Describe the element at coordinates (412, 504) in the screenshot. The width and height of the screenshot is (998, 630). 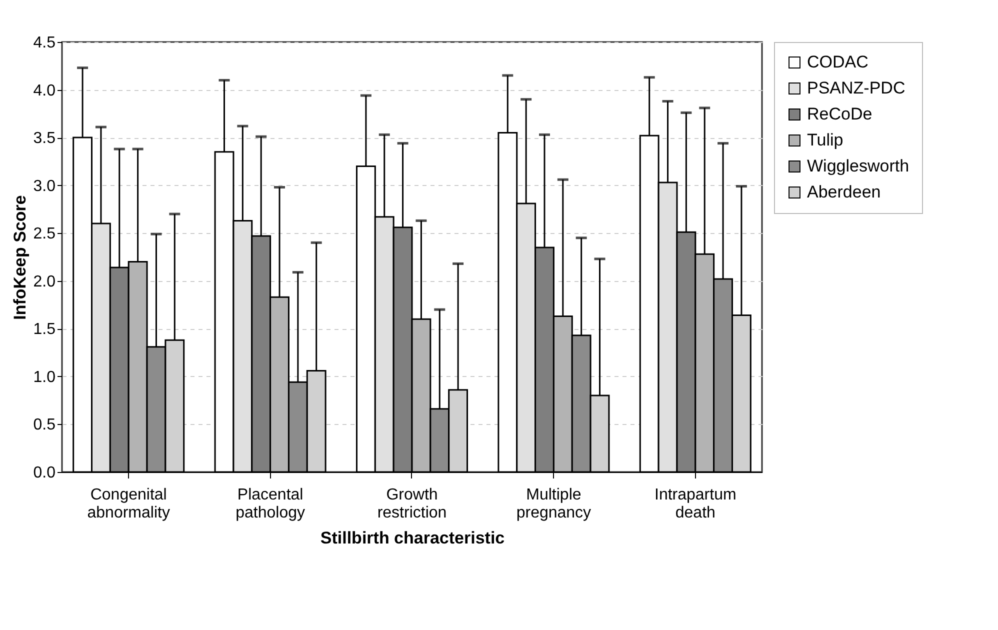
I see `x-tick-label: Growth restriction` at that location.